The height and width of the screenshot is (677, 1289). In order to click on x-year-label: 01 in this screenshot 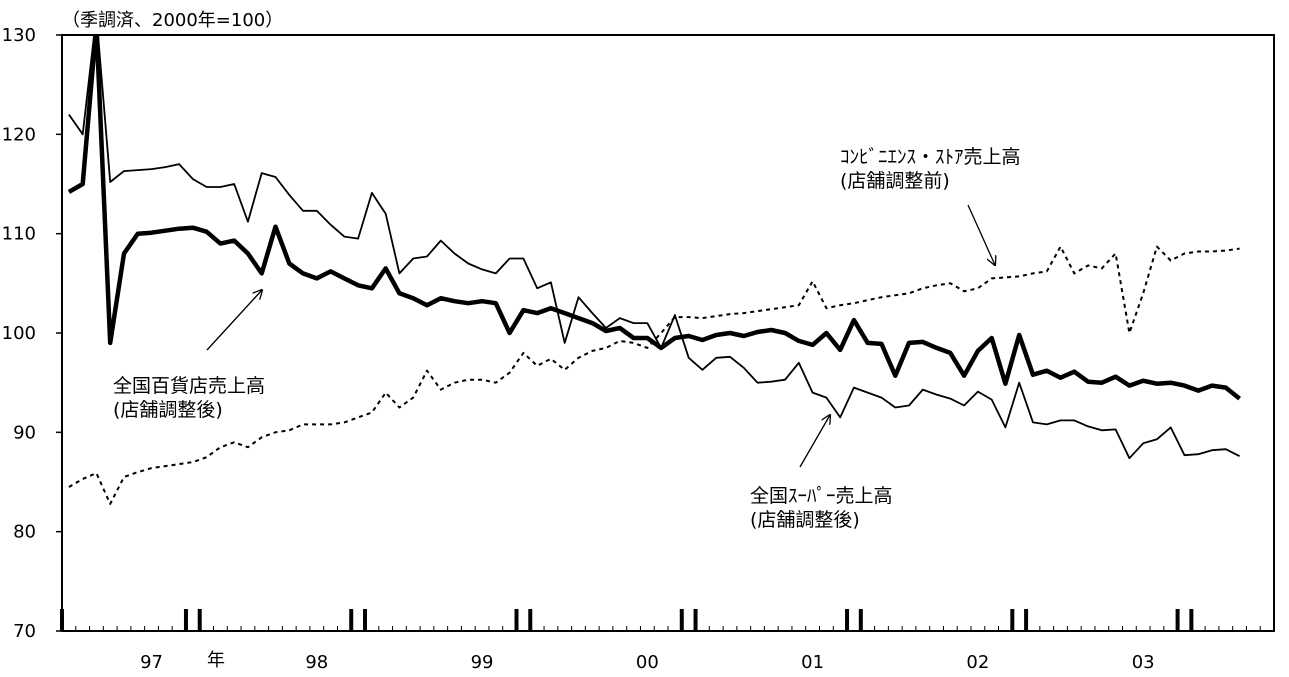, I will do `click(812, 662)`.